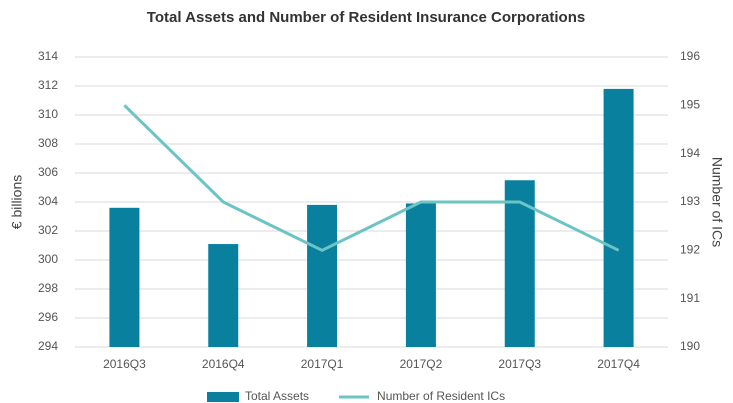 This screenshot has height=403, width=733. What do you see at coordinates (277, 396) in the screenshot?
I see `legend-label: Total Assets` at bounding box center [277, 396].